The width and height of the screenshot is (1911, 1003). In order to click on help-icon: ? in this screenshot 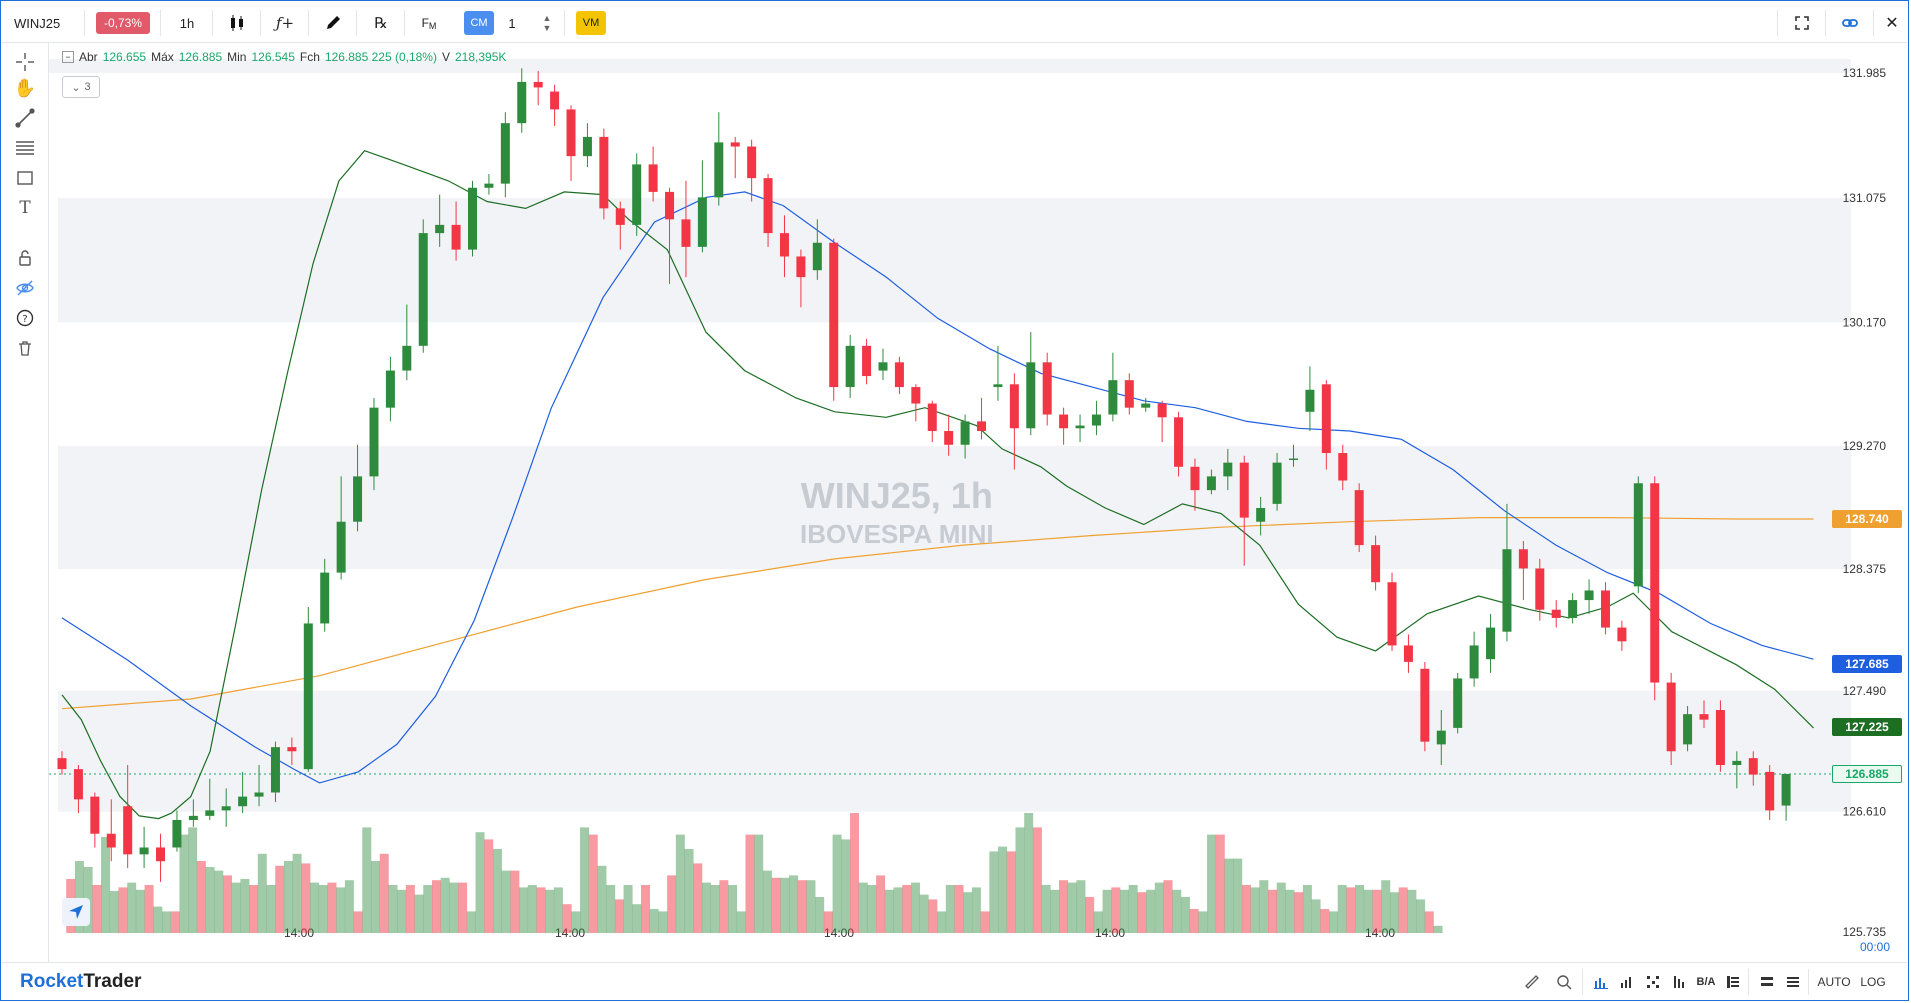, I will do `click(25, 318)`.